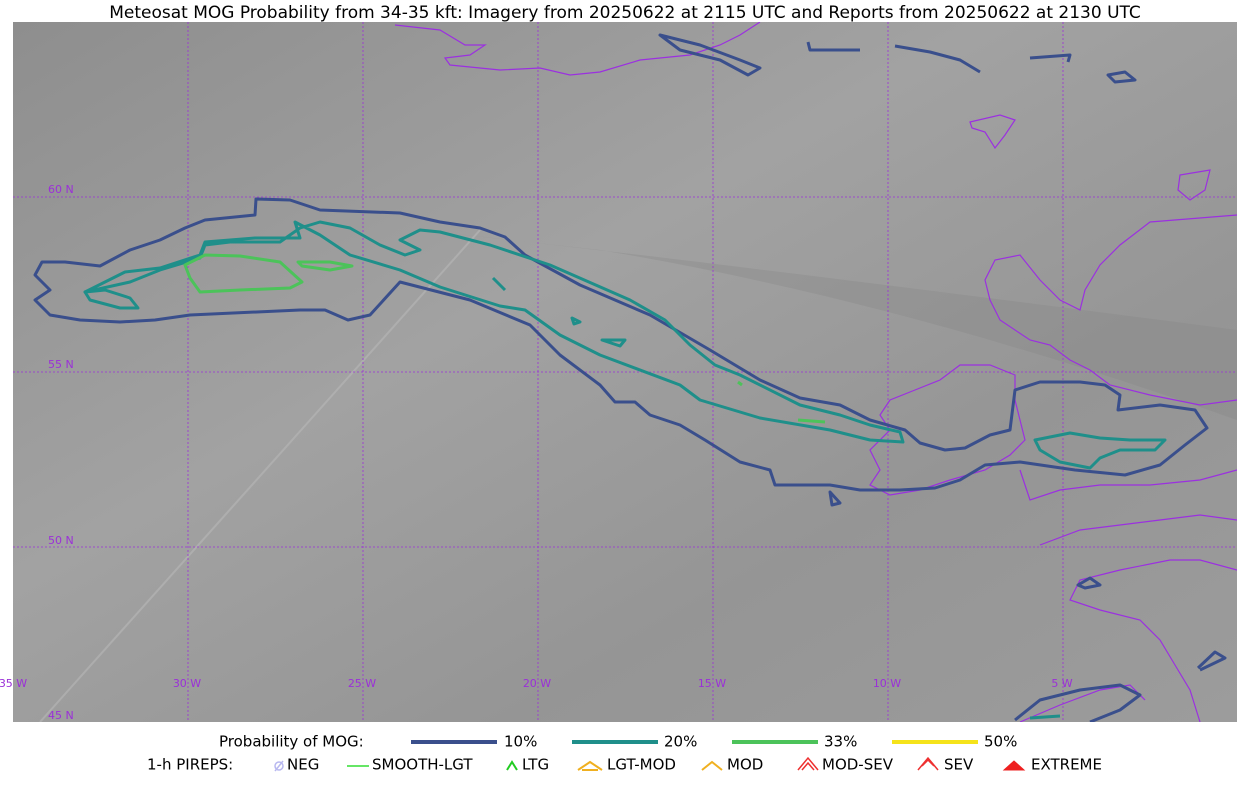  Describe the element at coordinates (887, 683) in the screenshot. I see `lon-label: 10 W` at that location.